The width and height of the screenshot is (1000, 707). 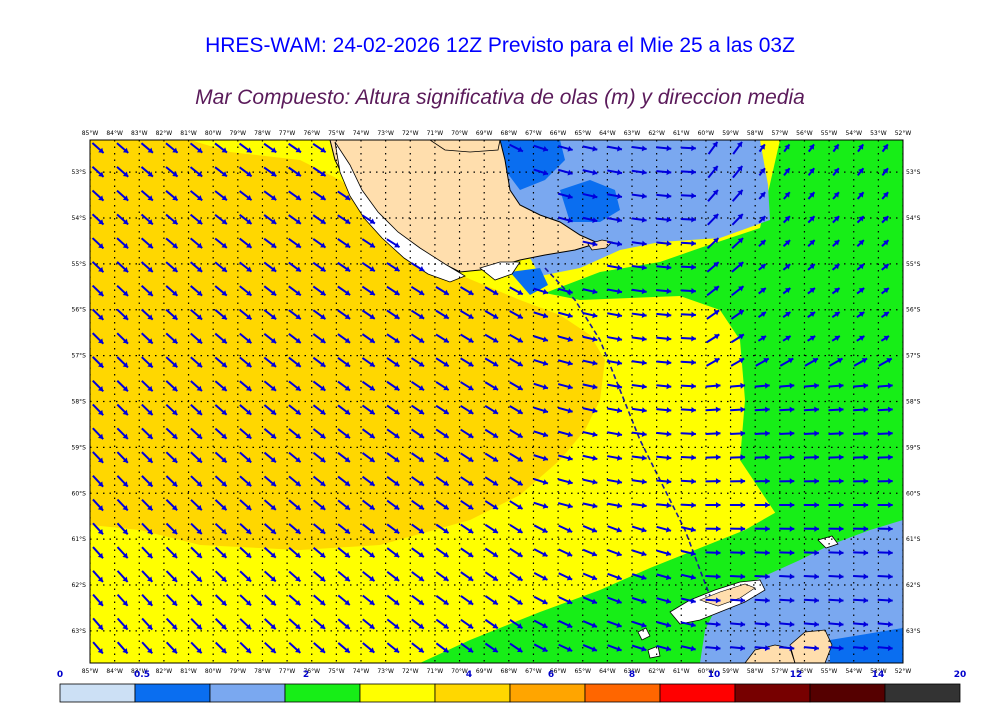 What do you see at coordinates (913, 493) in the screenshot?
I see `lat-label-right: 60°S` at bounding box center [913, 493].